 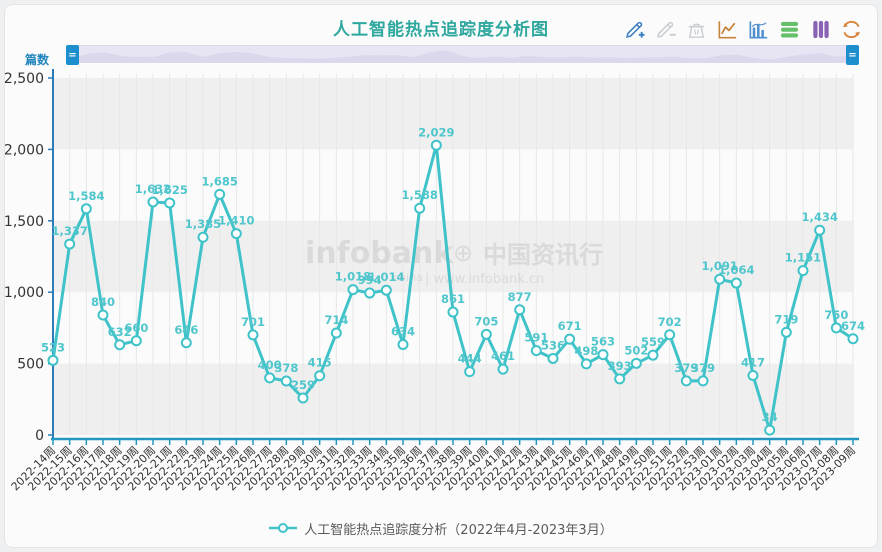 What do you see at coordinates (436, 132) in the screenshot?
I see `data-point-label: 2,029` at bounding box center [436, 132].